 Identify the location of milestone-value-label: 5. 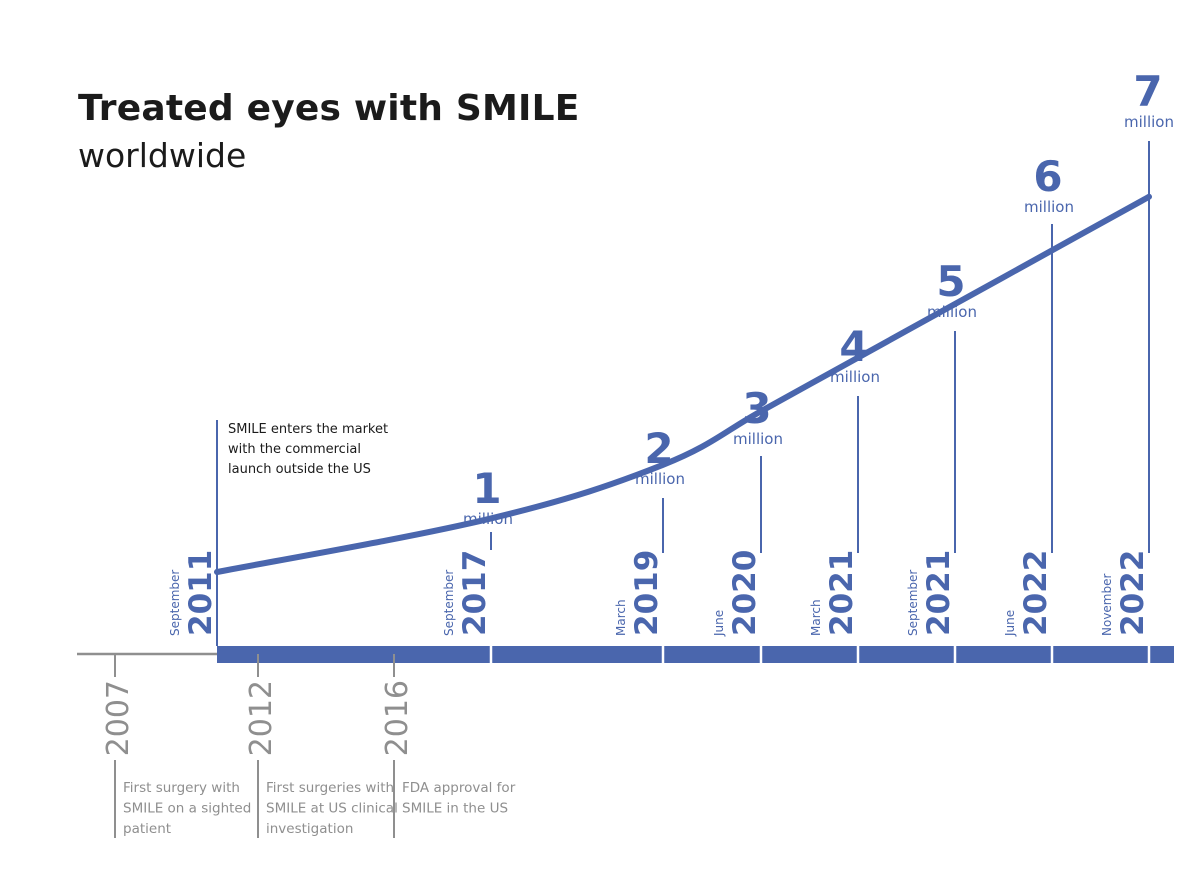
(950, 281).